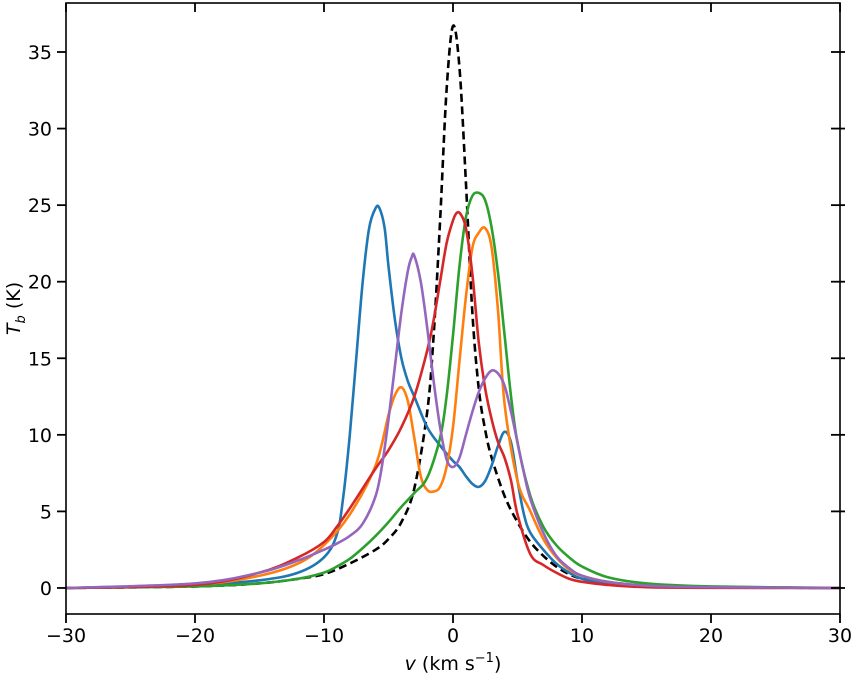  I want to click on x-axis-label-close: ), so click(497, 664).